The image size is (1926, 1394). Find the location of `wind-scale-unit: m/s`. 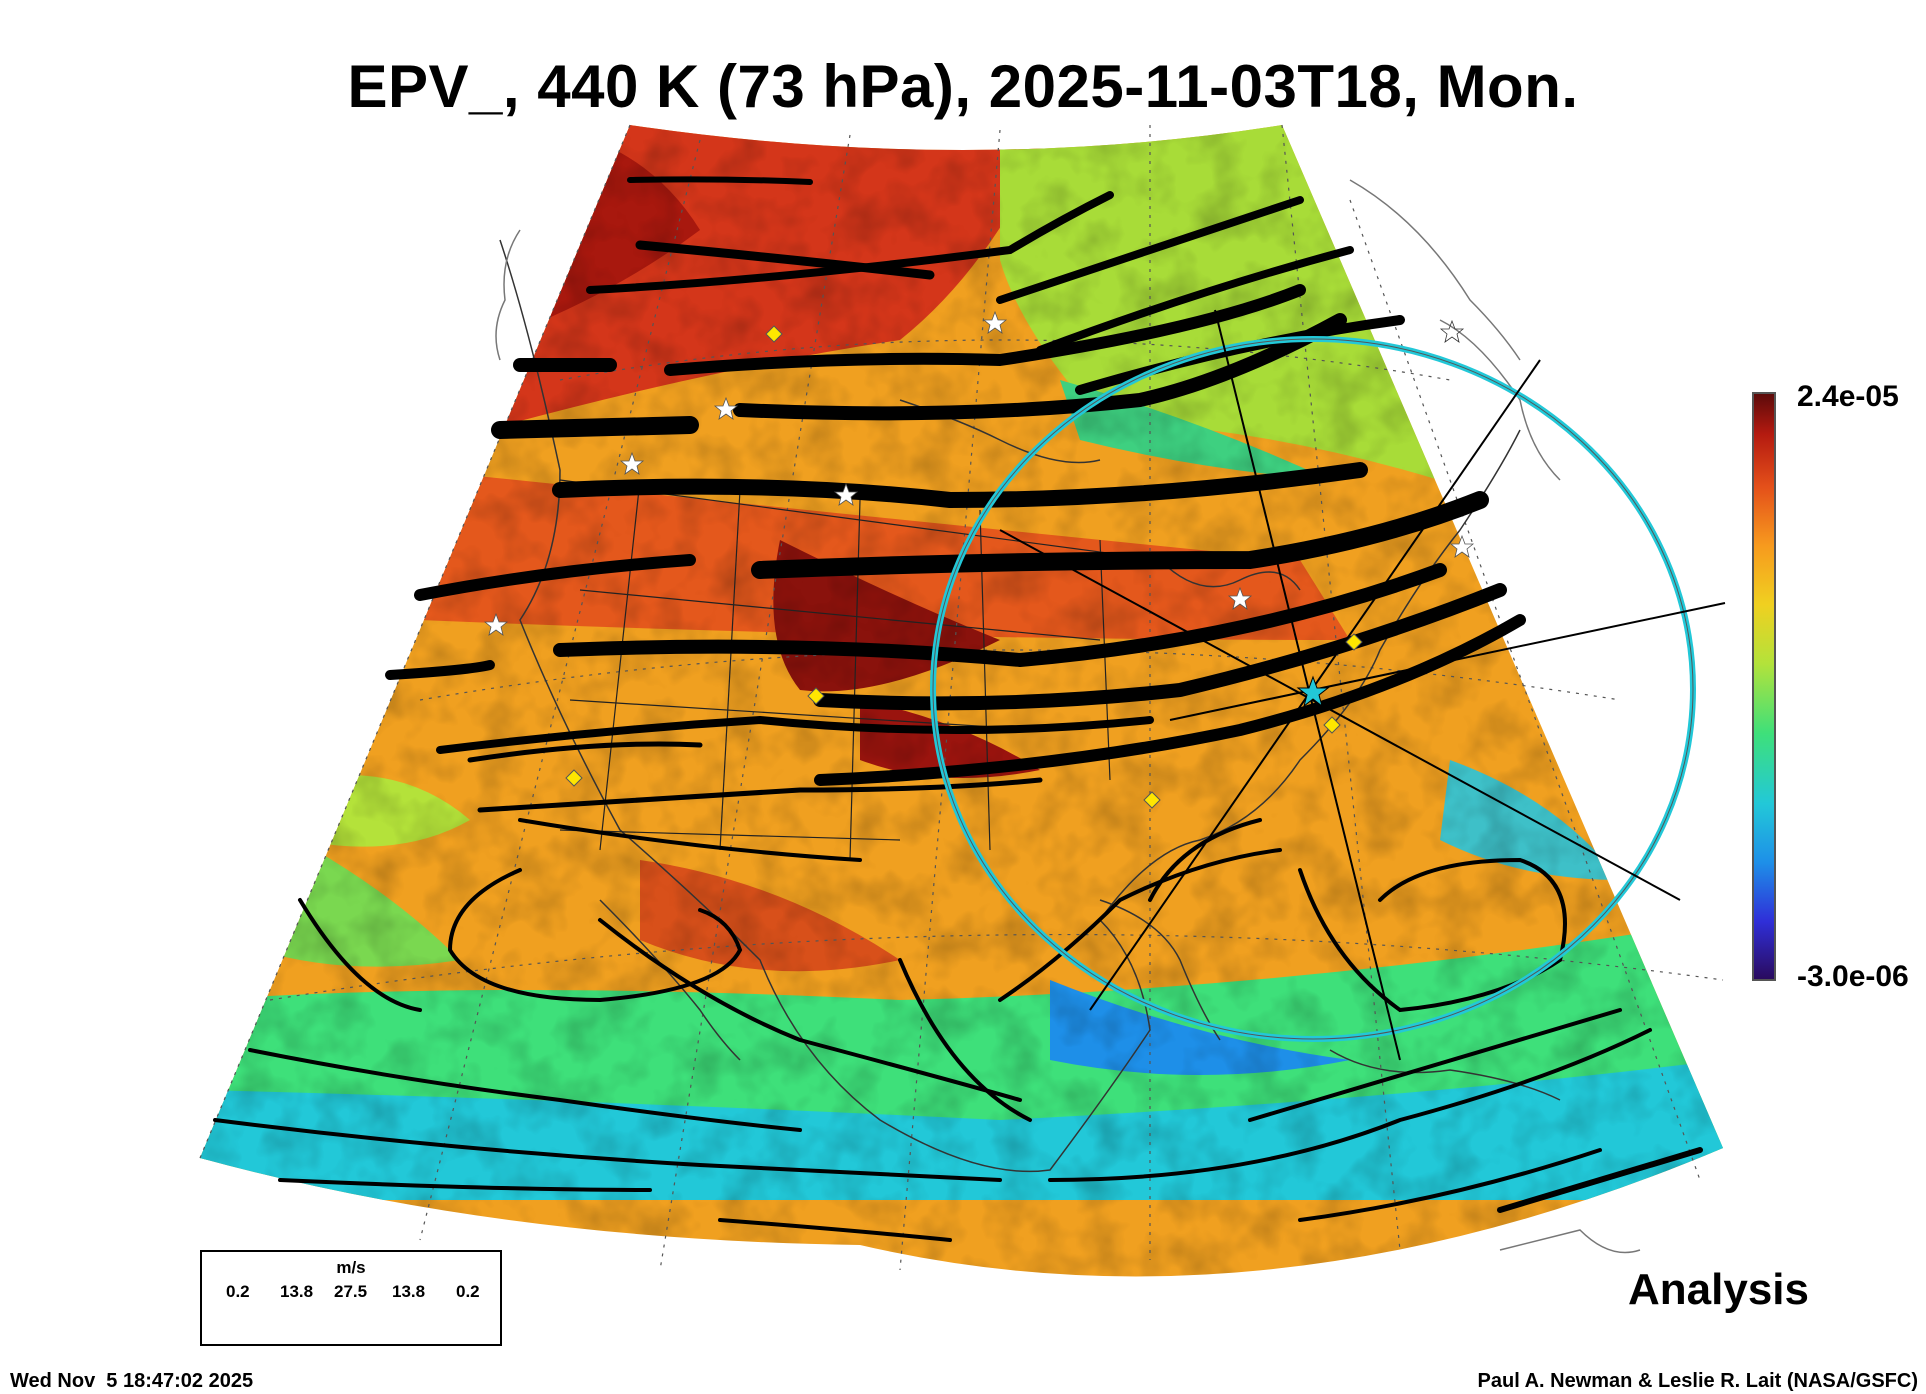

wind-scale-unit: m/s is located at coordinates (351, 1267).